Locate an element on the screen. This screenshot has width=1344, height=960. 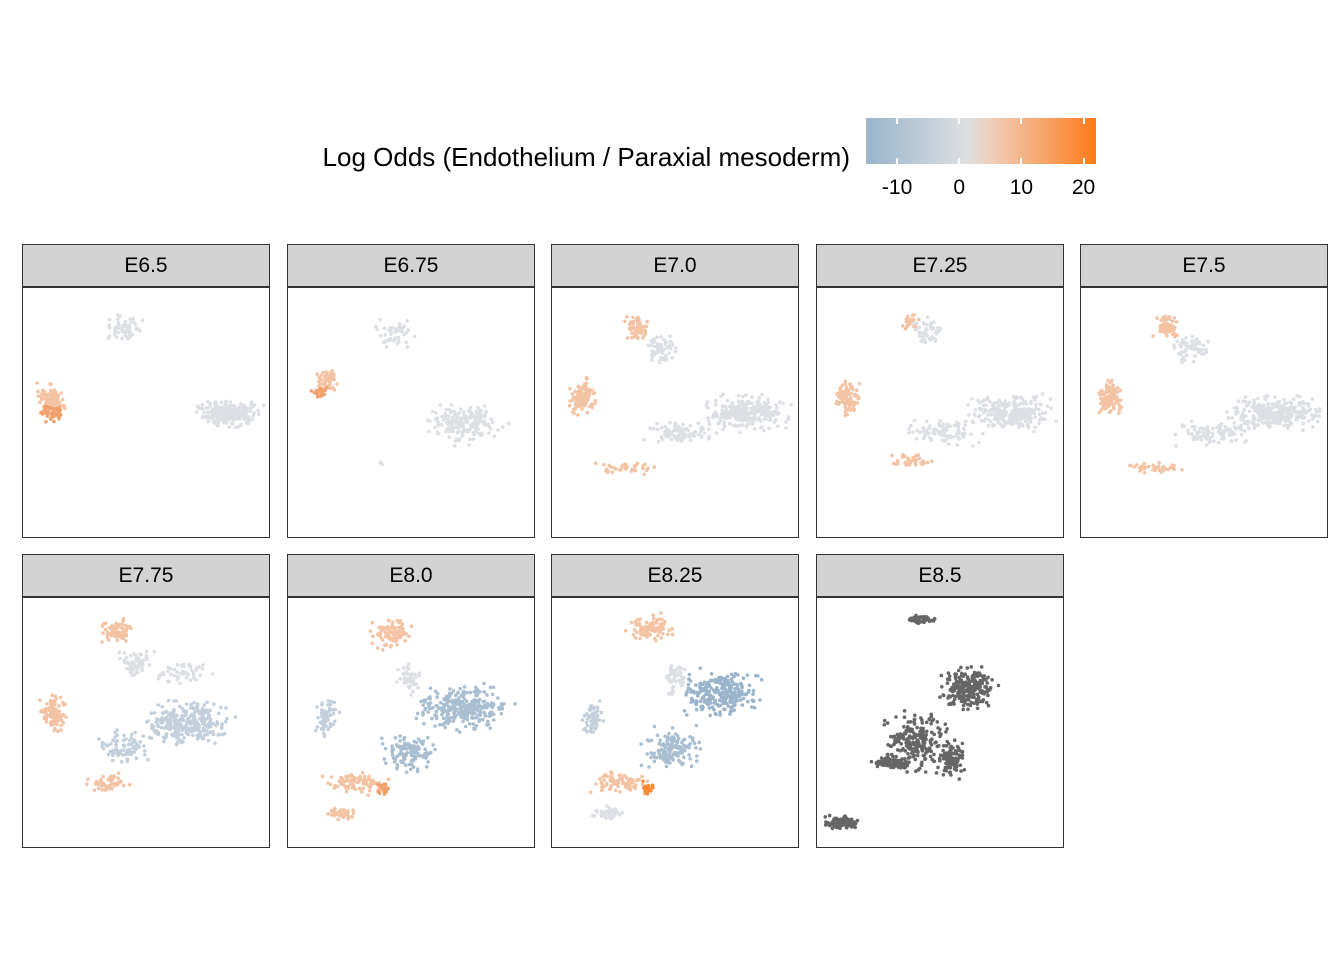
facet-panel: E7.0 is located at coordinates (675, 391).